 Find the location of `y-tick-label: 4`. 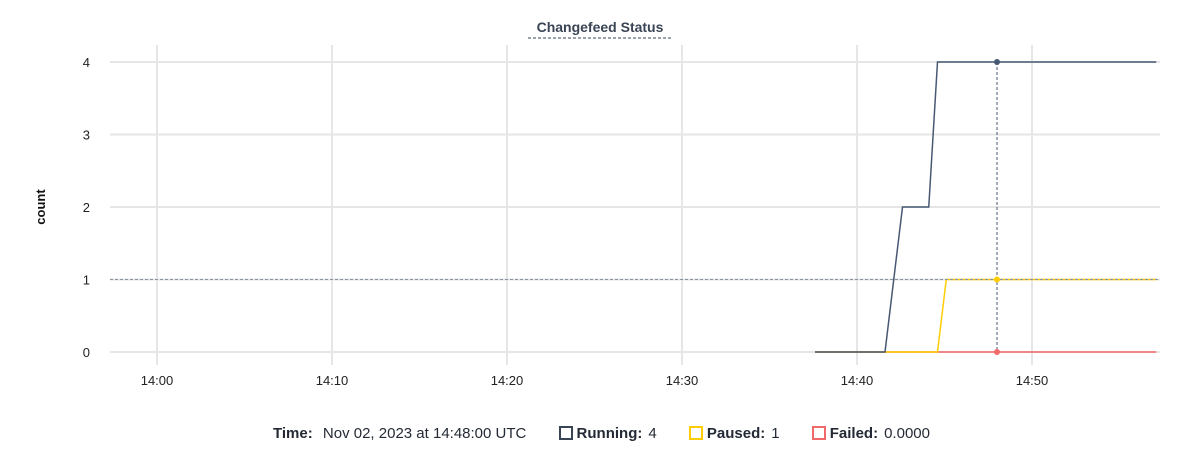

y-tick-label: 4 is located at coordinates (86, 62).